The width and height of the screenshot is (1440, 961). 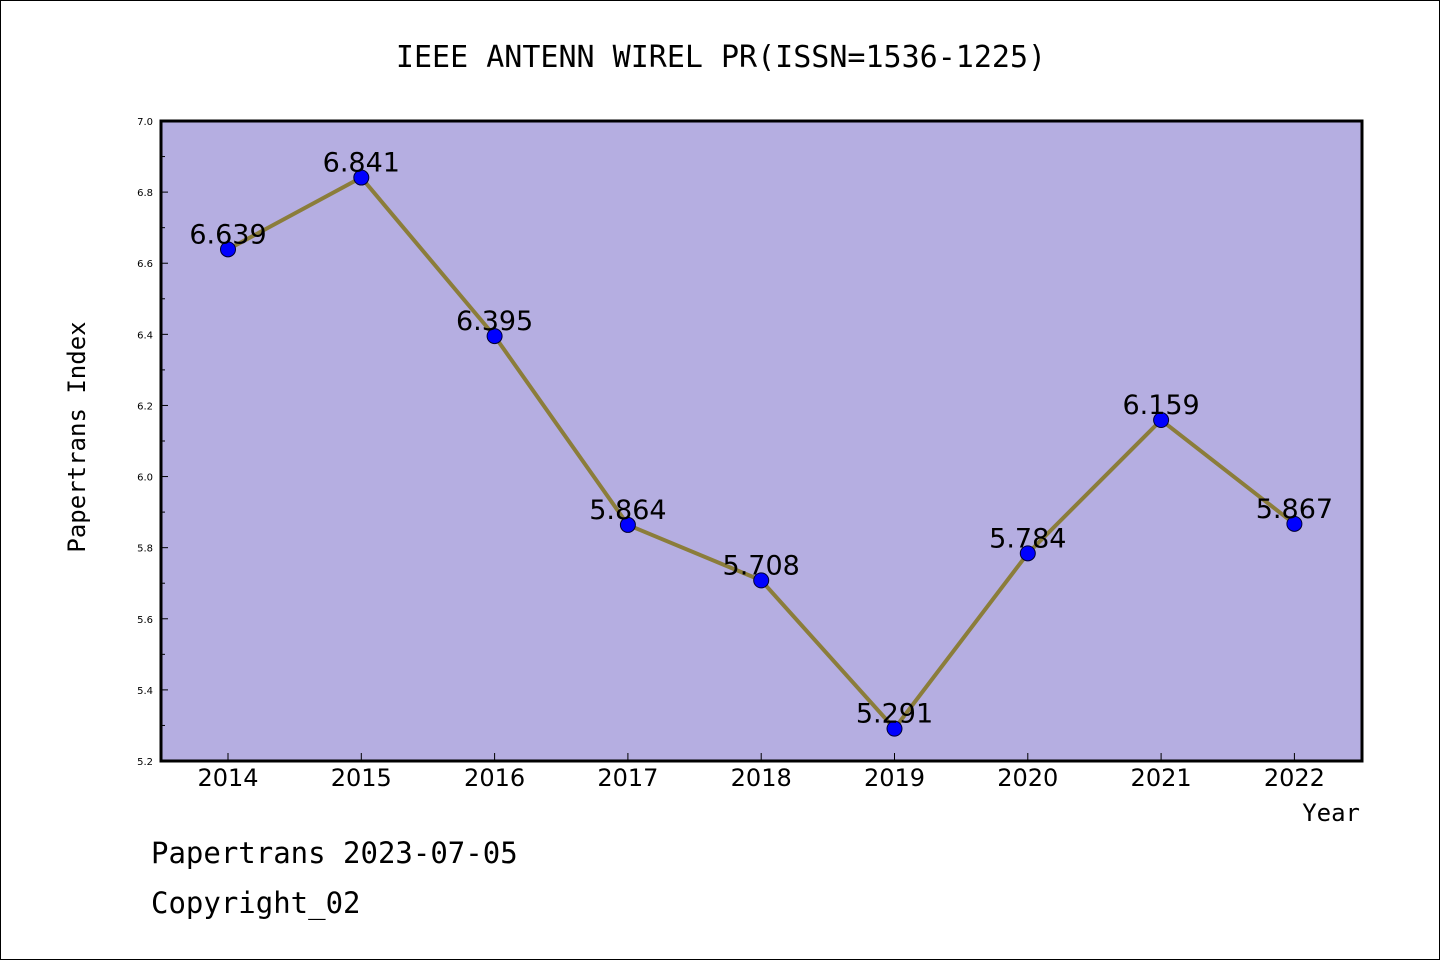 I want to click on y-tick-label: 6.4, so click(x=145, y=335).